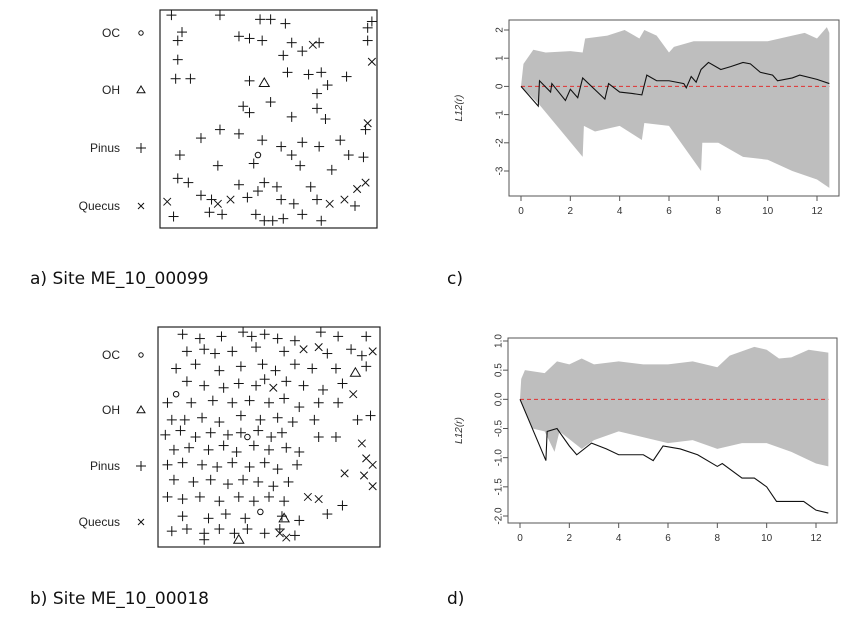  What do you see at coordinates (459, 430) in the screenshot?
I see `ylabel-d: L12(r)` at bounding box center [459, 430].